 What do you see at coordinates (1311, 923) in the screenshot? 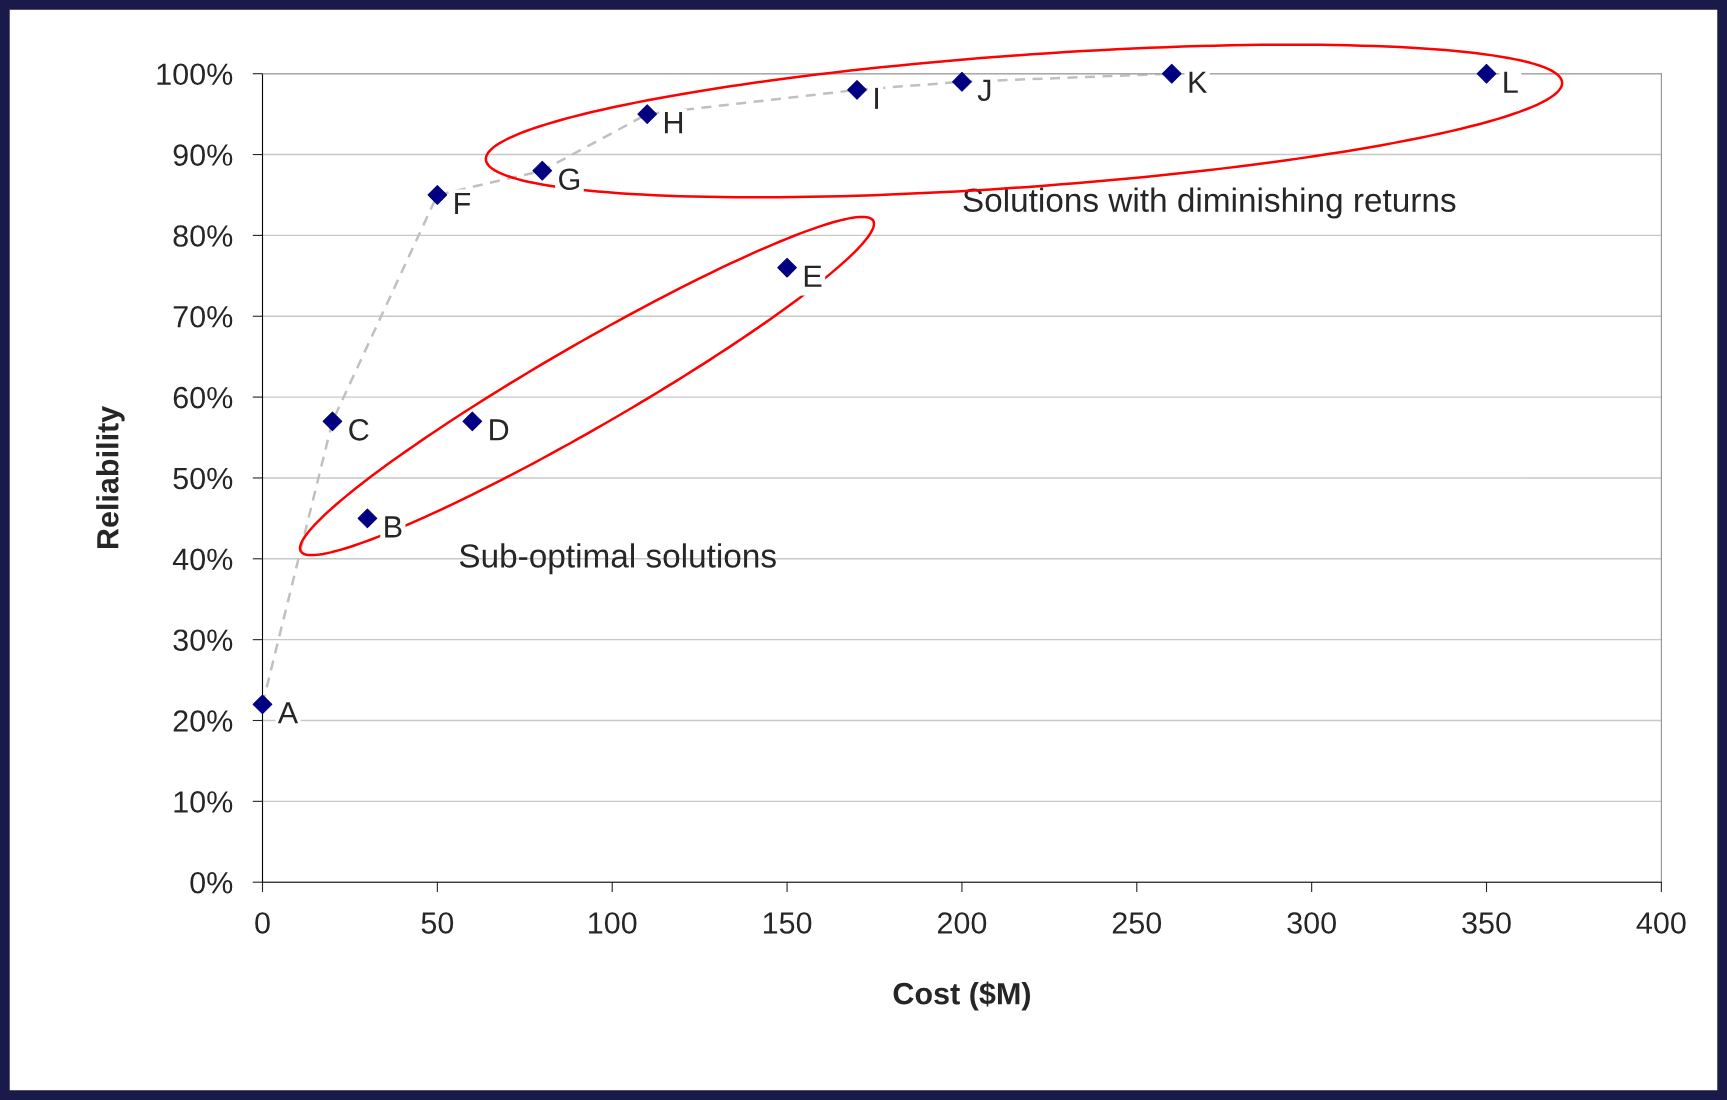
I see `x-tick-label: 300` at bounding box center [1311, 923].